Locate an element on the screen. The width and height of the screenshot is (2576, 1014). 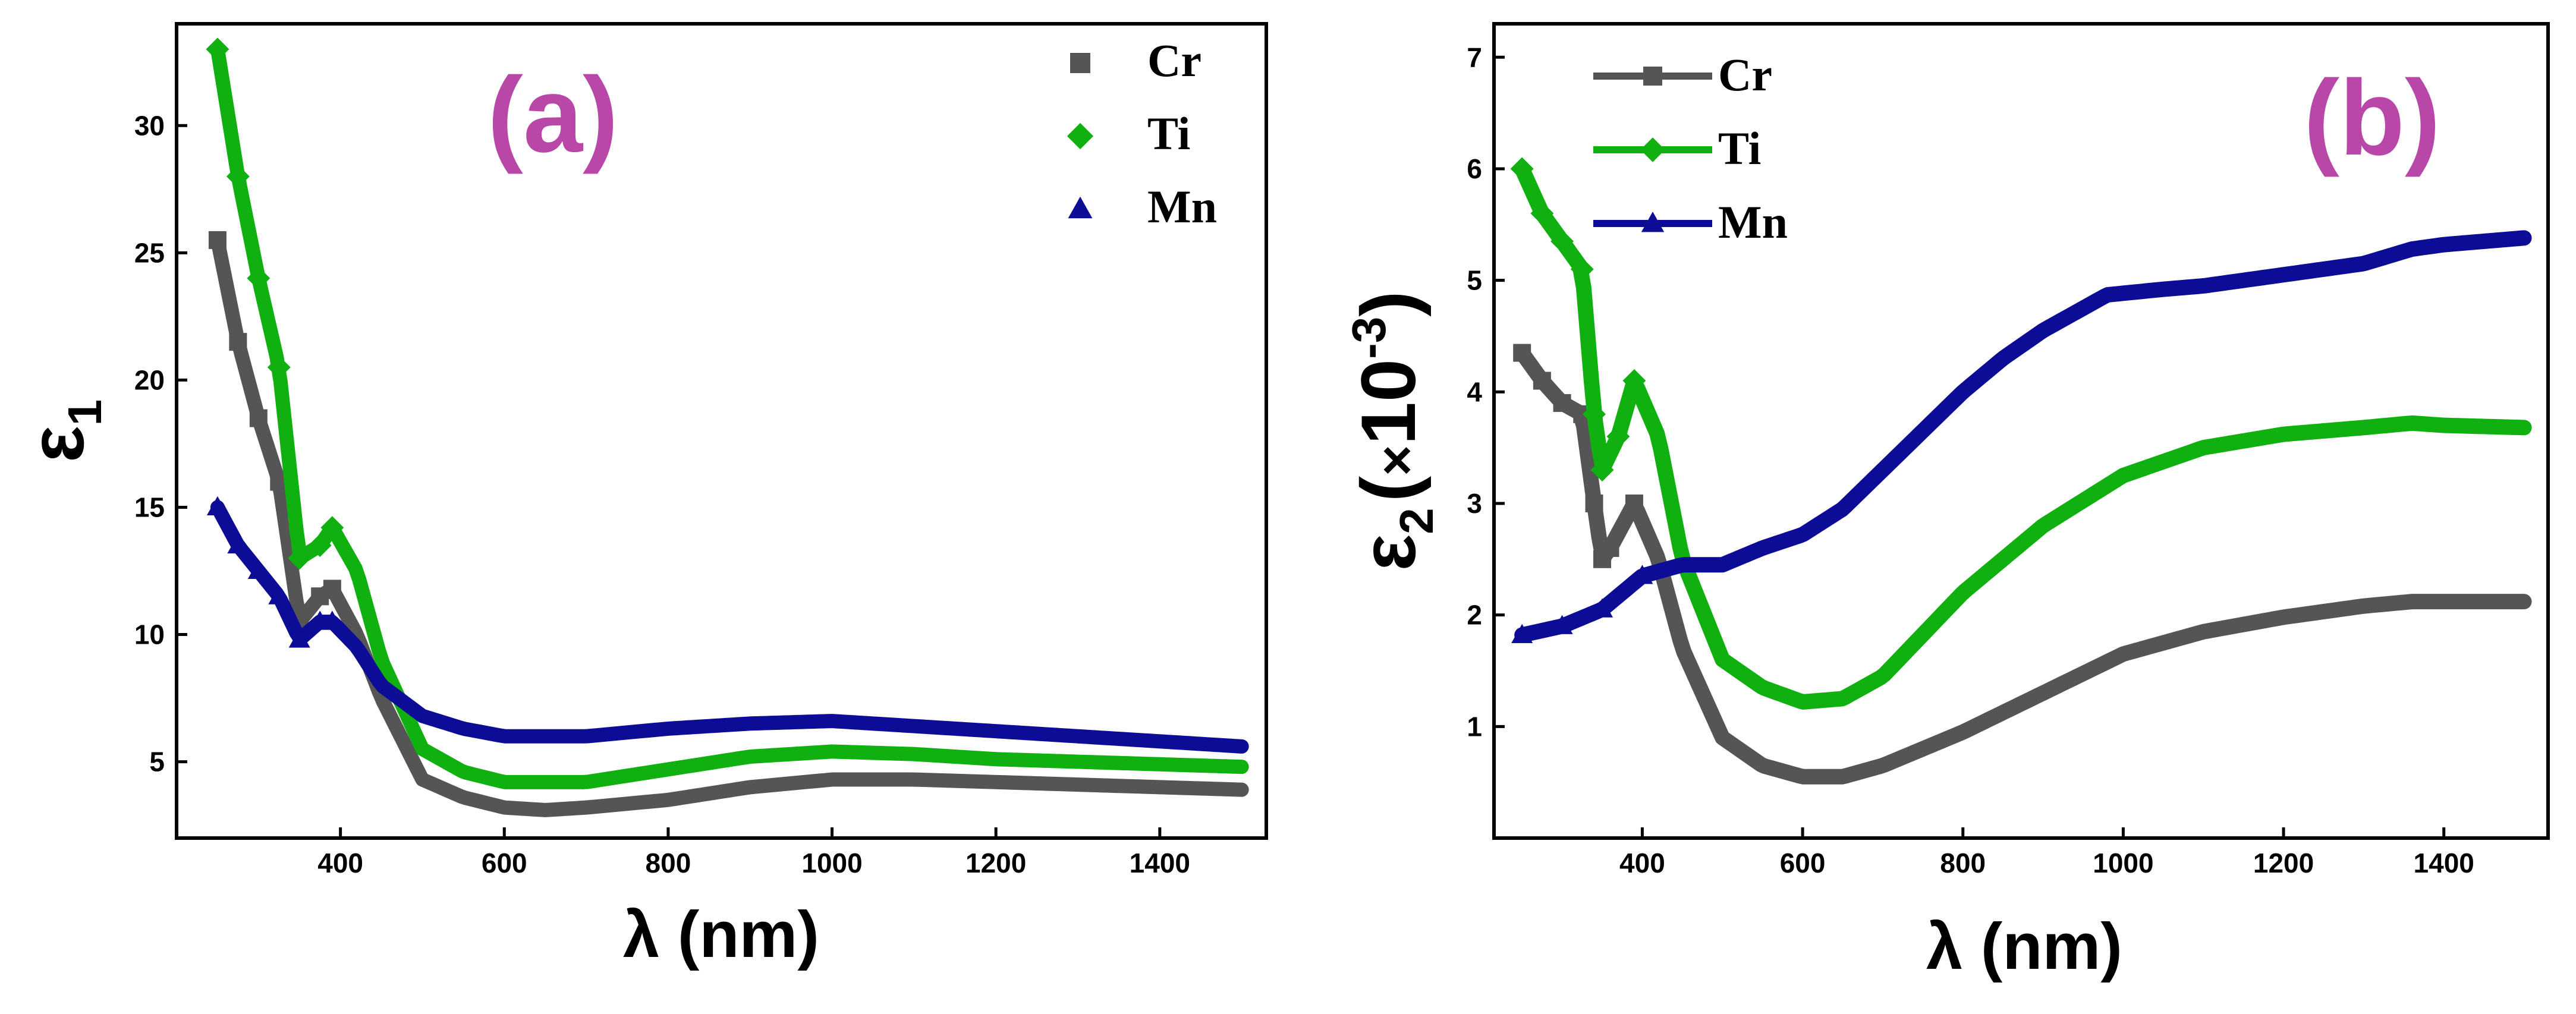
svg-text:ε2(×10-3): ε2 (×10-3) is located at coordinates (1392, 431).